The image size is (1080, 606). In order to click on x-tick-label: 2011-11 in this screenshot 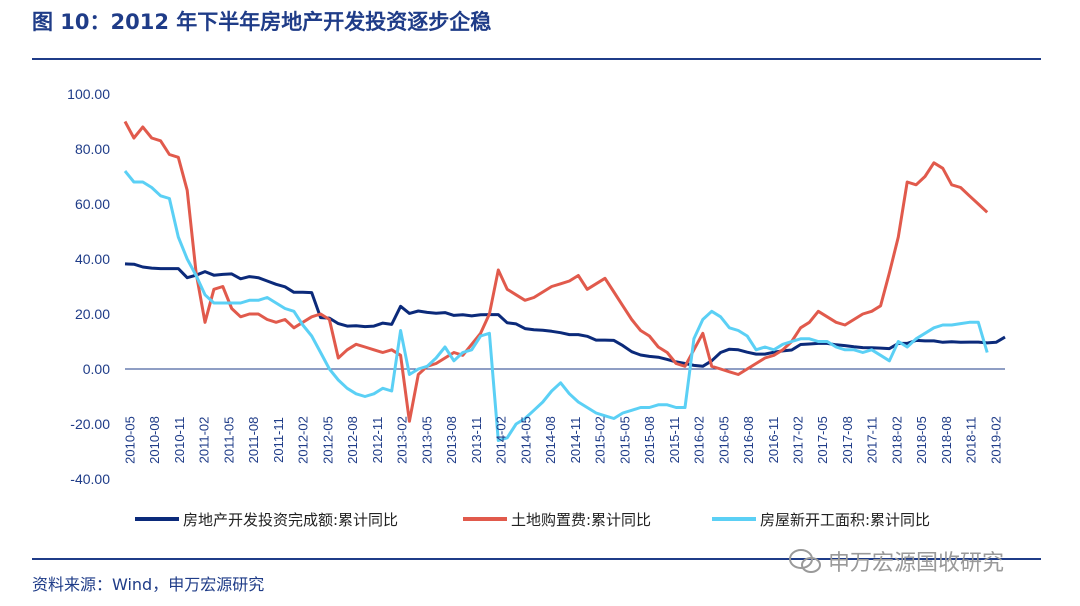, I will do `click(278, 440)`.